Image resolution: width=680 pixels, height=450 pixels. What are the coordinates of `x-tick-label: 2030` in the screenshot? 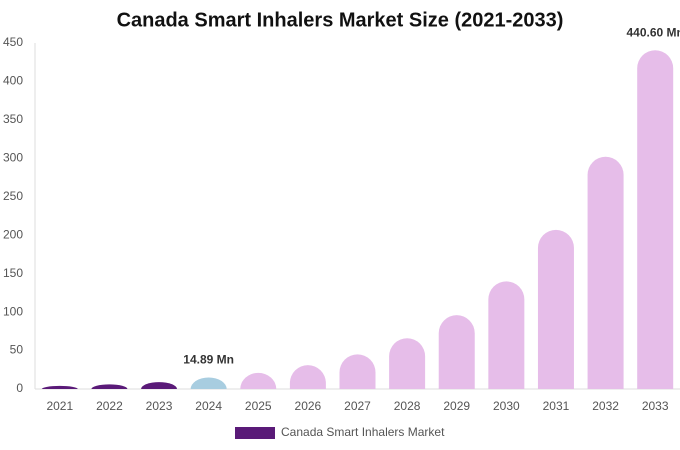 It's located at (506, 406).